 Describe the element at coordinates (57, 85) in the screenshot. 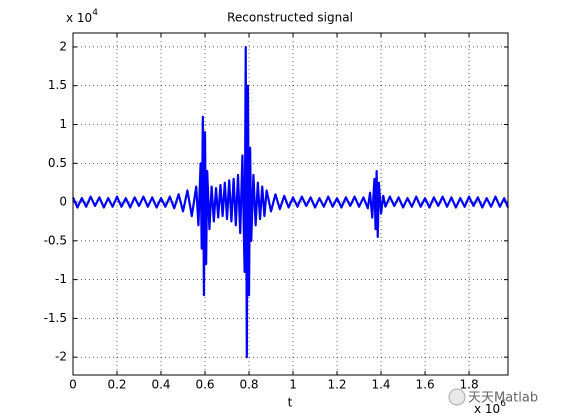

I see `y-tick-label: 1.5` at that location.